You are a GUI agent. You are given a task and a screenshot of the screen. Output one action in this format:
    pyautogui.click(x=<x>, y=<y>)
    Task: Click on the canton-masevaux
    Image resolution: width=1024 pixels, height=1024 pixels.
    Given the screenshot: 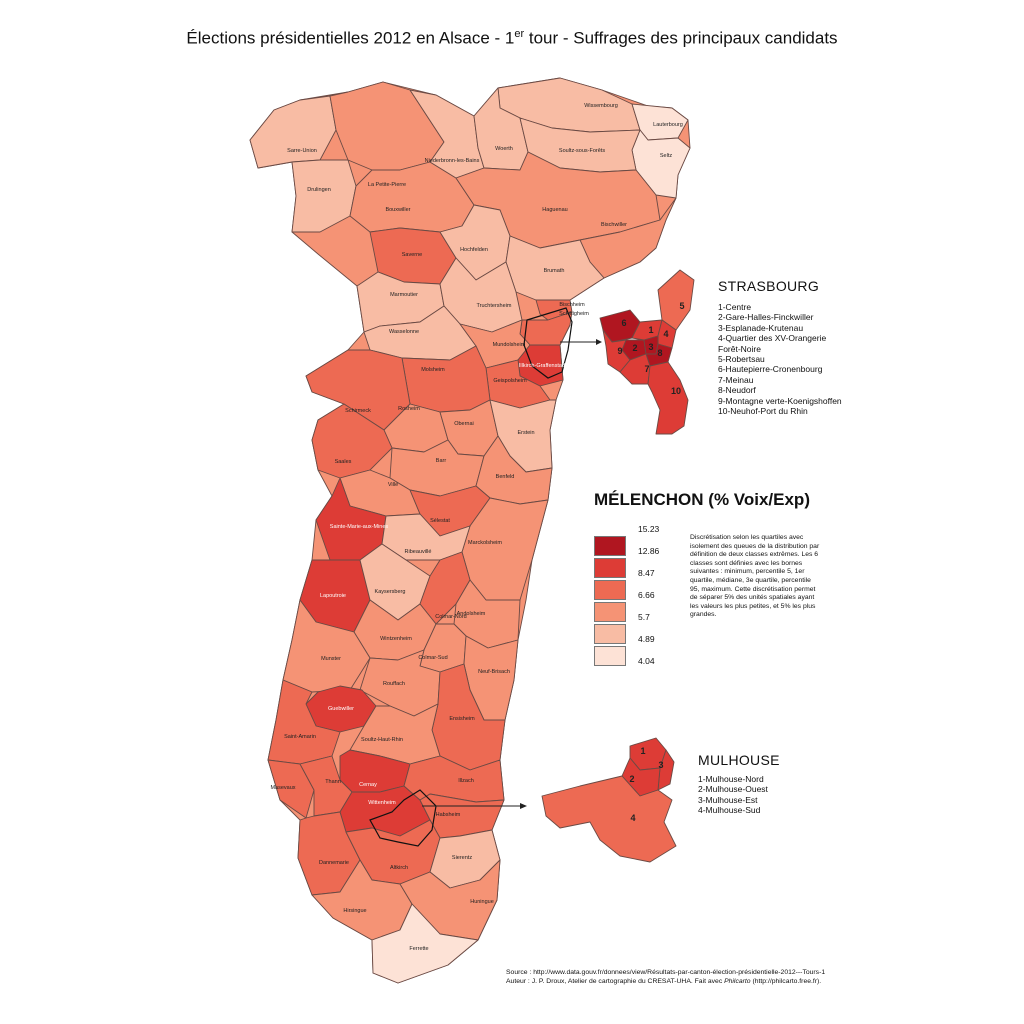 What is the action you would take?
    pyautogui.click(x=291, y=789)
    